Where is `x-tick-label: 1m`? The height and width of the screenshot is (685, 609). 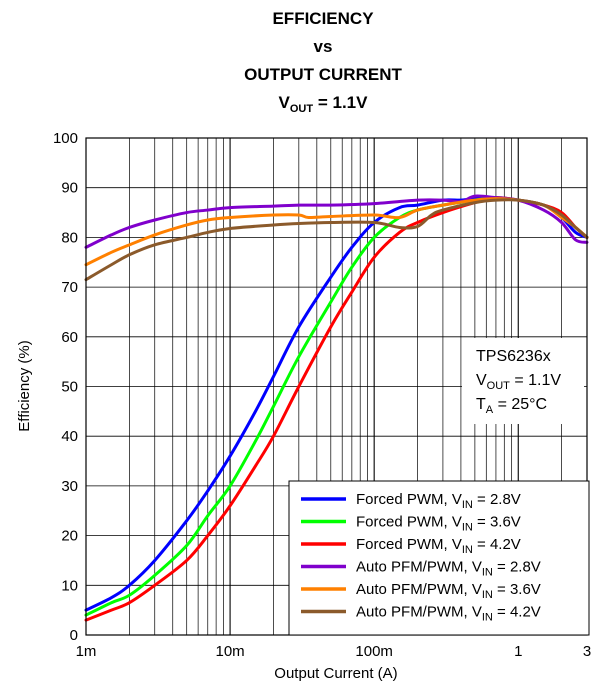
x-tick-label: 1m is located at coordinates (86, 651).